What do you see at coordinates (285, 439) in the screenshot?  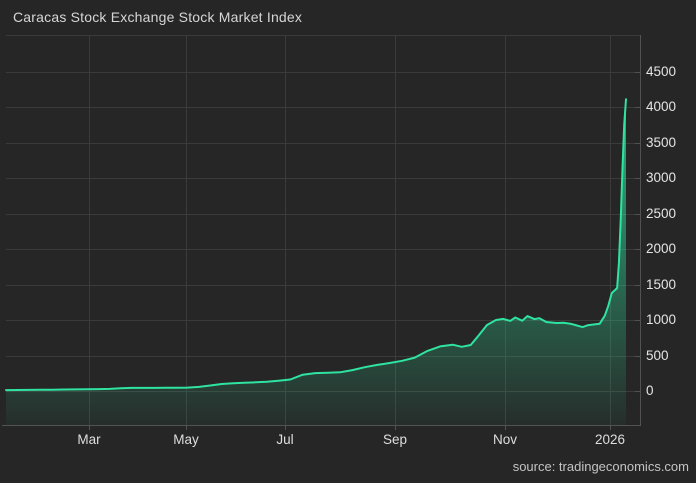 I see `x-axis-tick-label: Jul` at bounding box center [285, 439].